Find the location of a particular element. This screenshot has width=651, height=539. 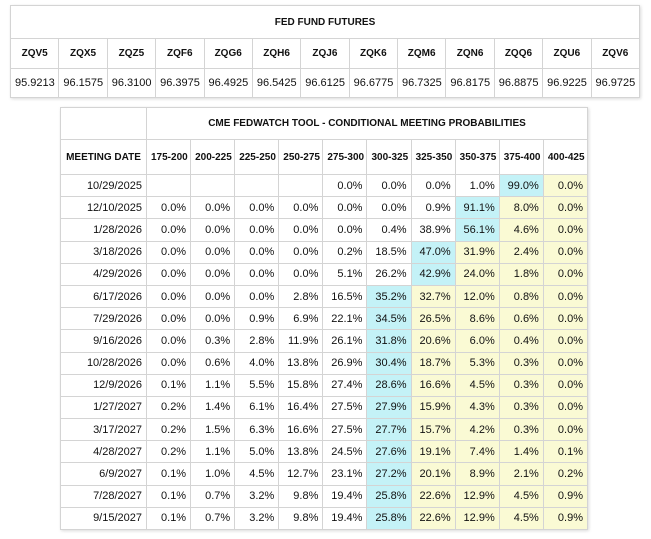

column-header: 225-250 is located at coordinates (257, 157).